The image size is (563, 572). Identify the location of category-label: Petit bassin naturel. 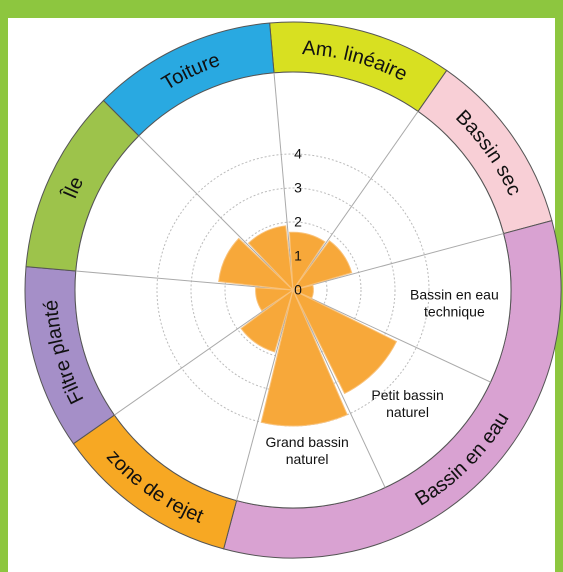
(407, 403).